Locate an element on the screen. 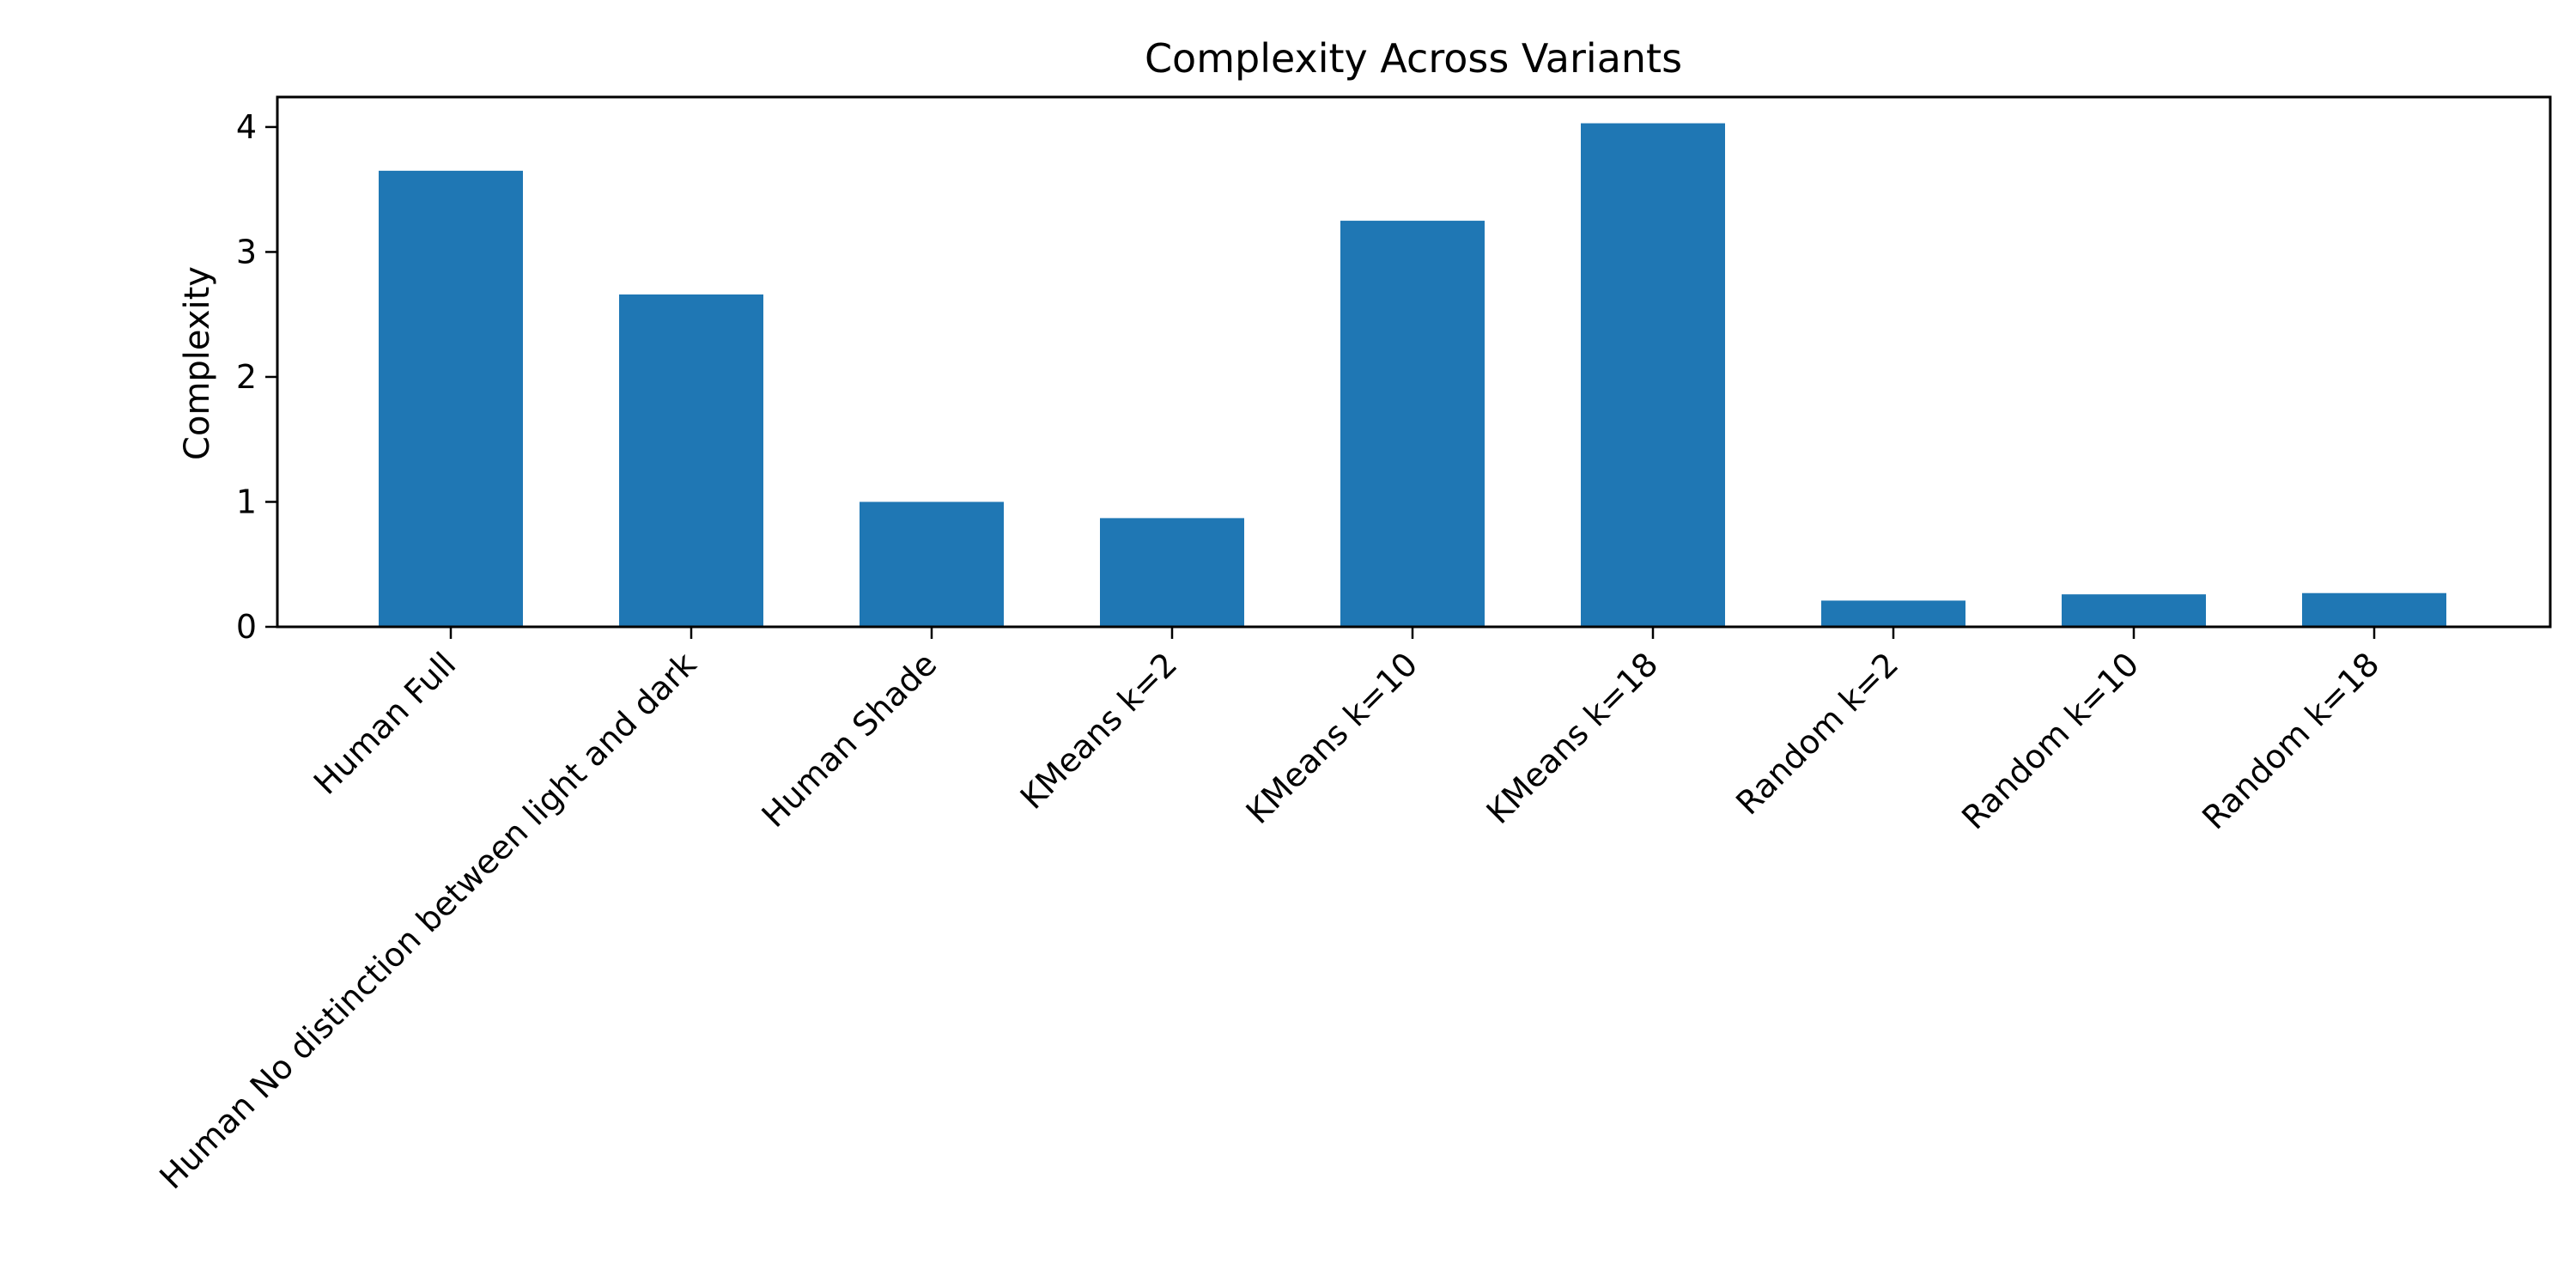 This screenshot has width=2576, height=1288. x-tick-label: Human Shade is located at coordinates (850, 740).